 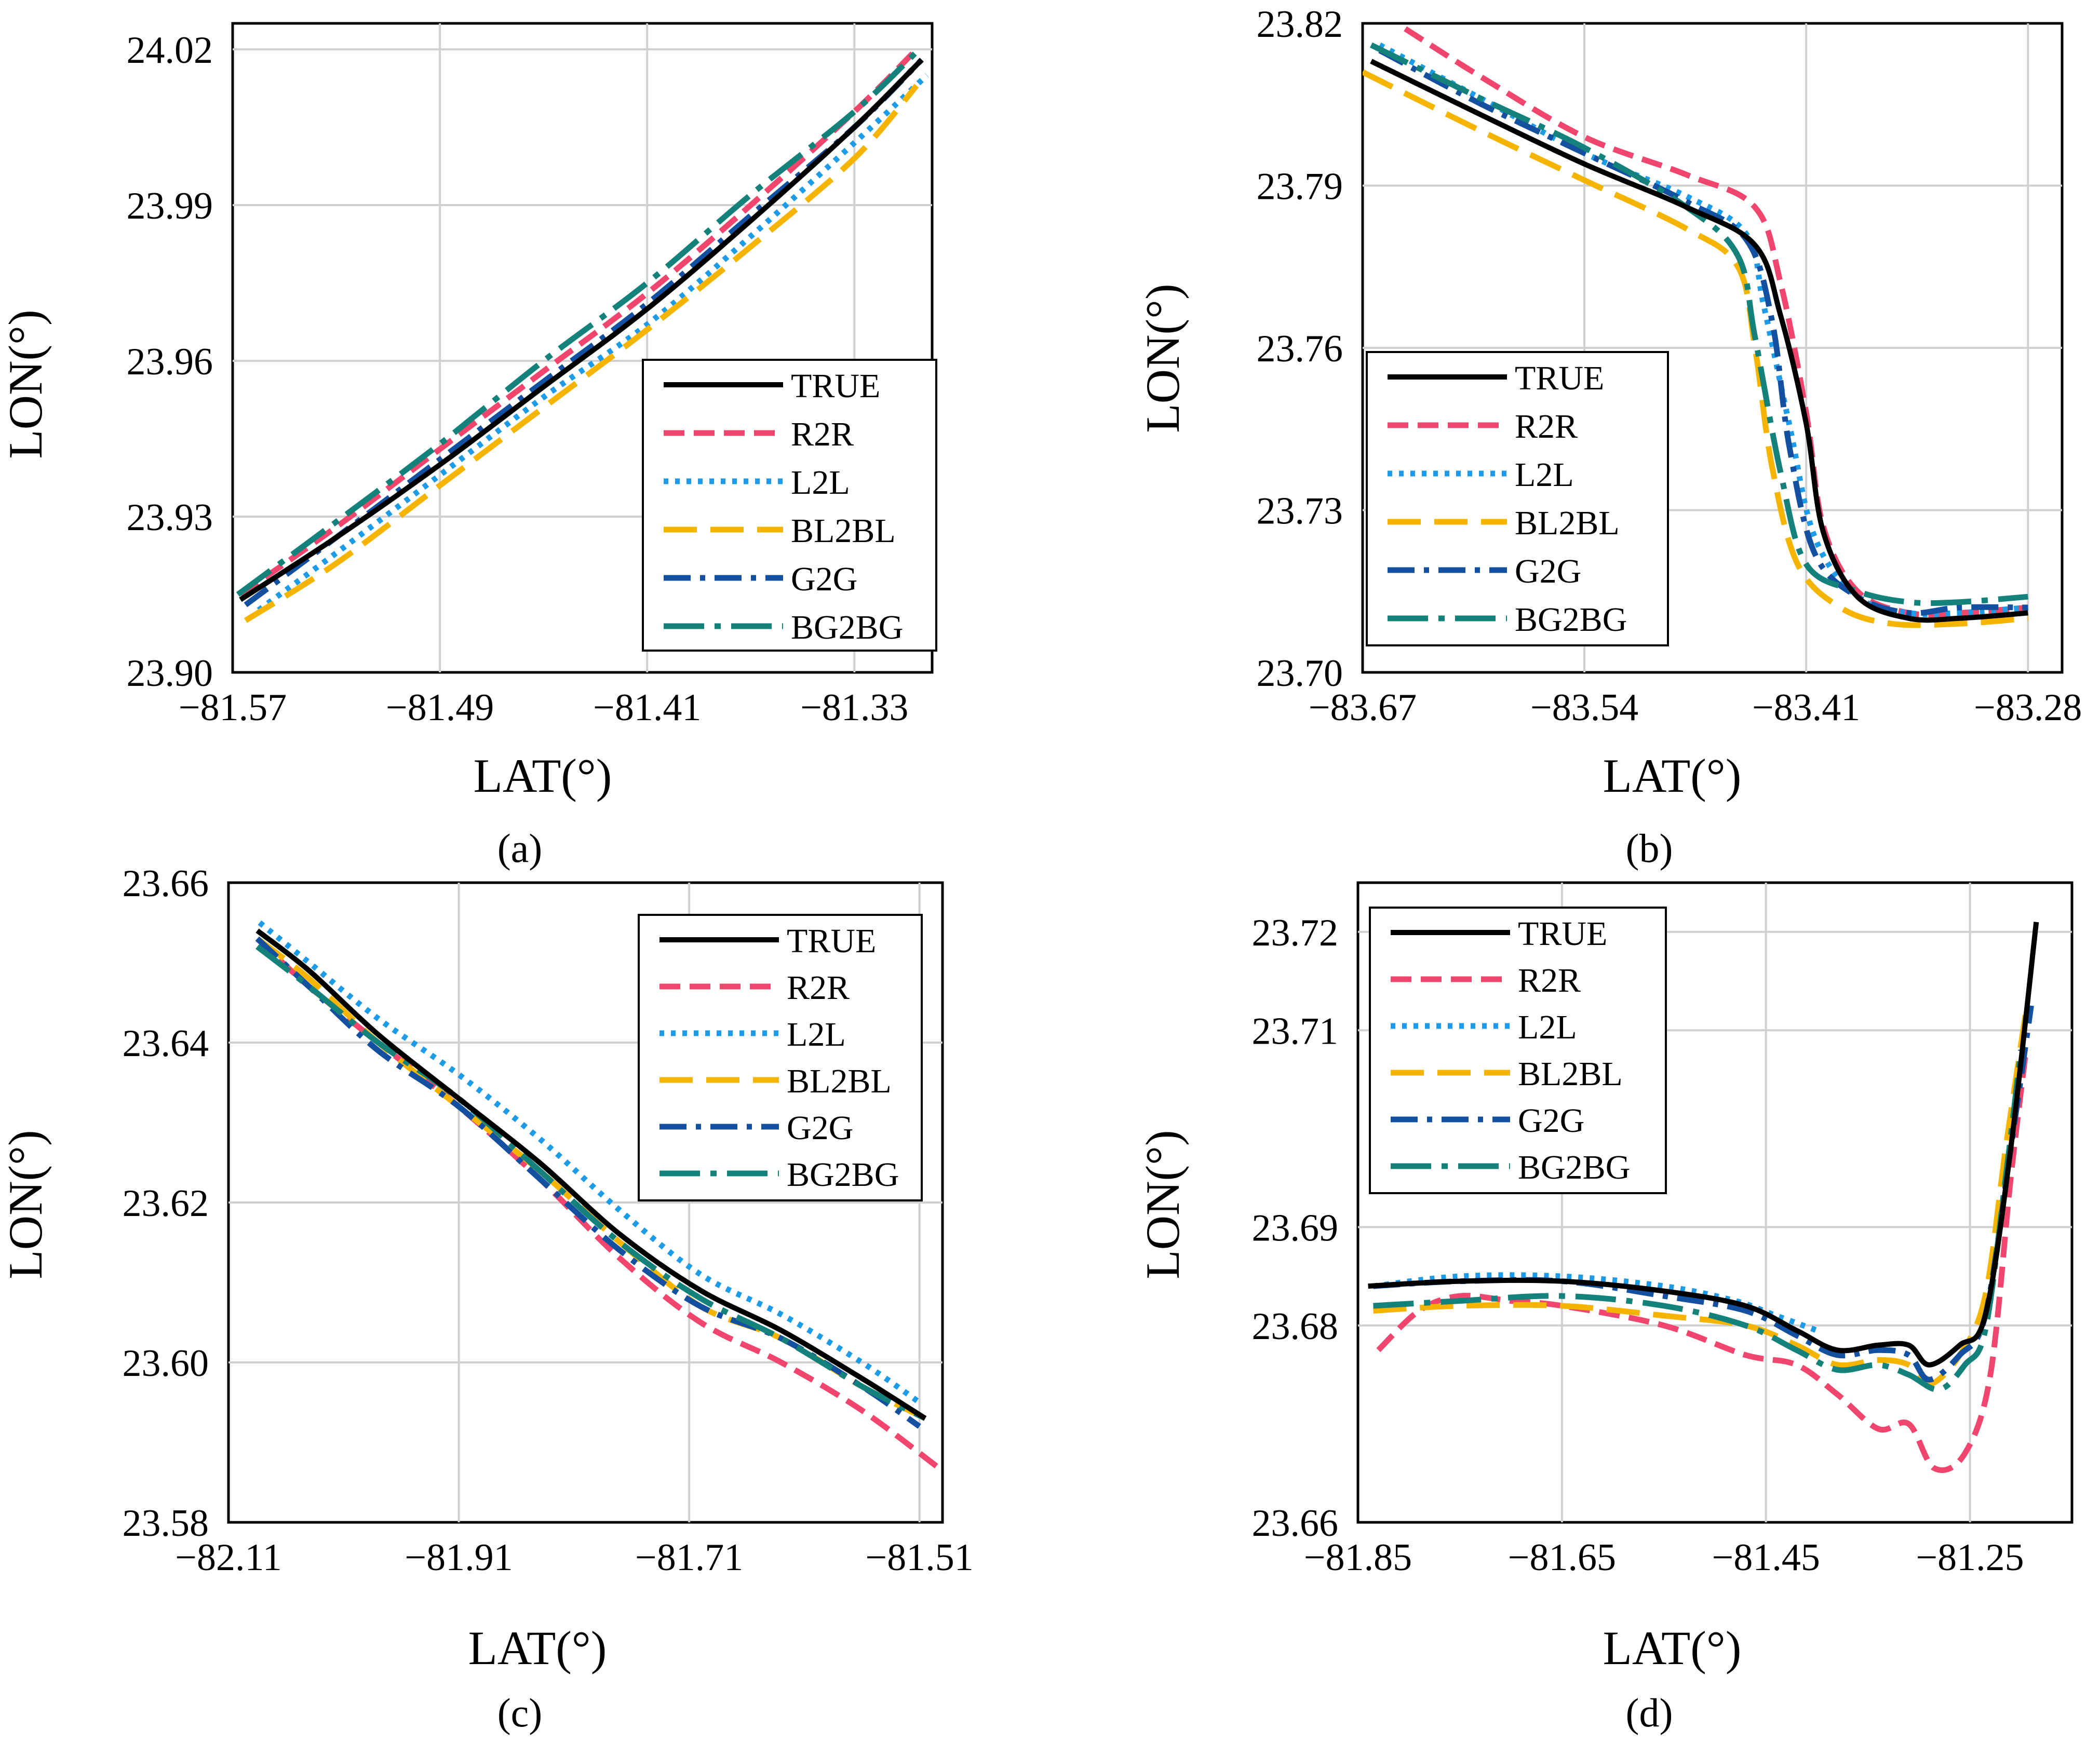 I want to click on y-tick-label: 23.68, so click(x=1296, y=1326).